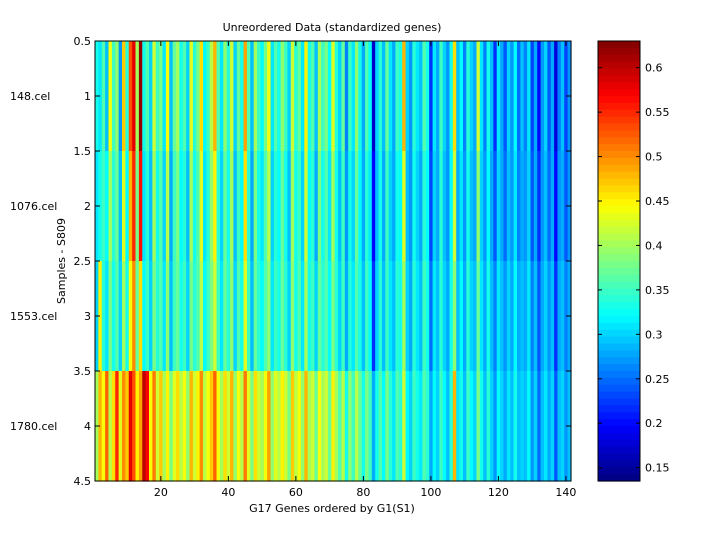  Describe the element at coordinates (87, 426) in the screenshot. I see `y-tick-label: 4` at that location.